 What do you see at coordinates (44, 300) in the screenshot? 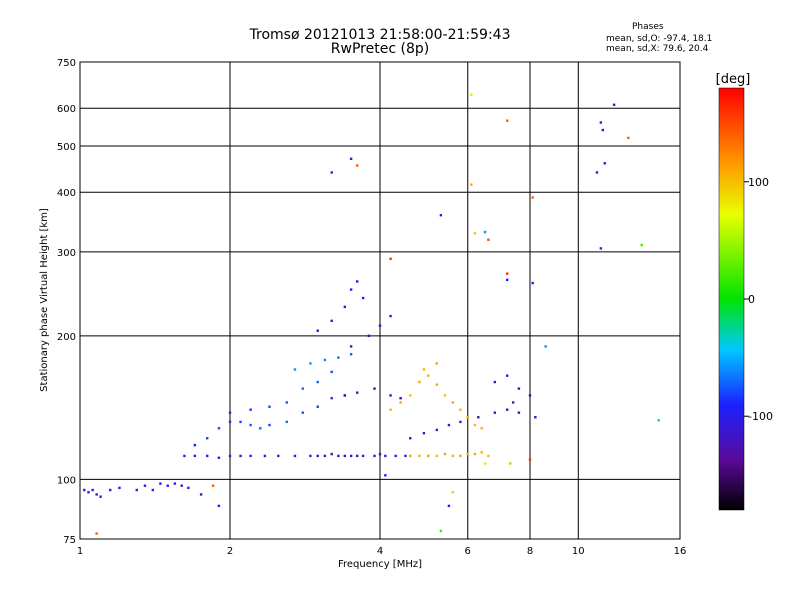
I see `y-axis-label: Stationary phase Virtual Height [km]` at bounding box center [44, 300].